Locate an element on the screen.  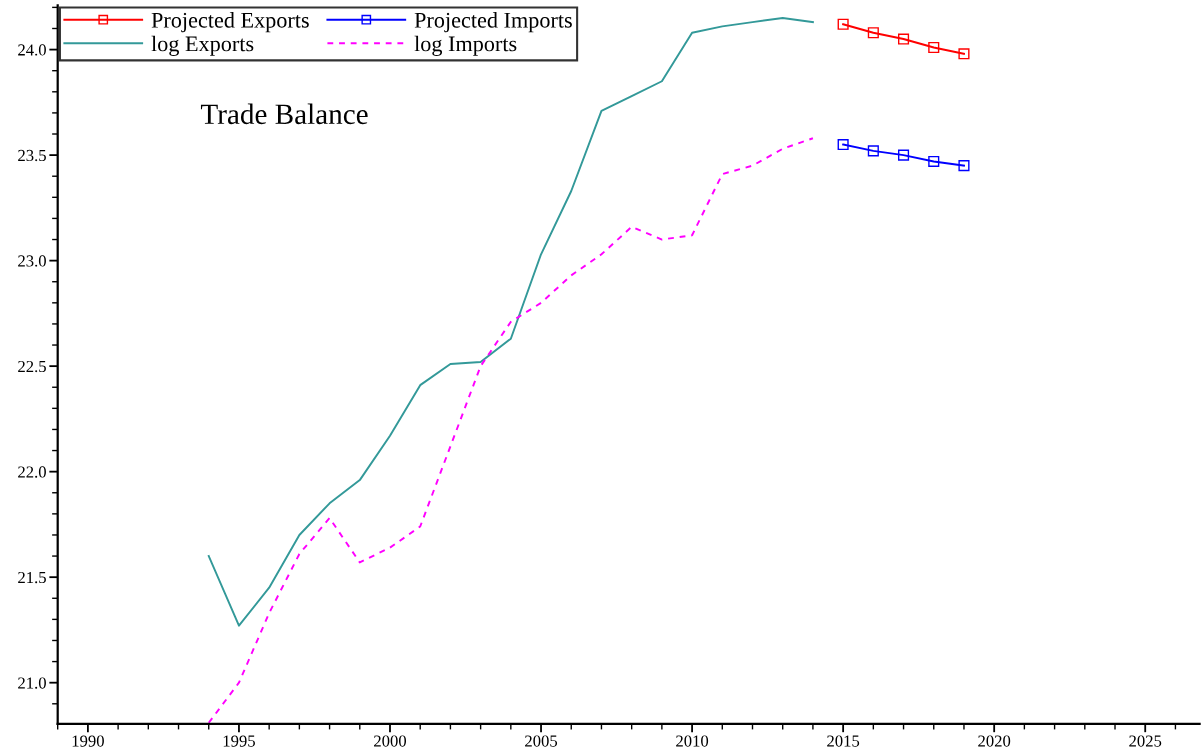
x-tick-label: 1995 is located at coordinates (239, 741).